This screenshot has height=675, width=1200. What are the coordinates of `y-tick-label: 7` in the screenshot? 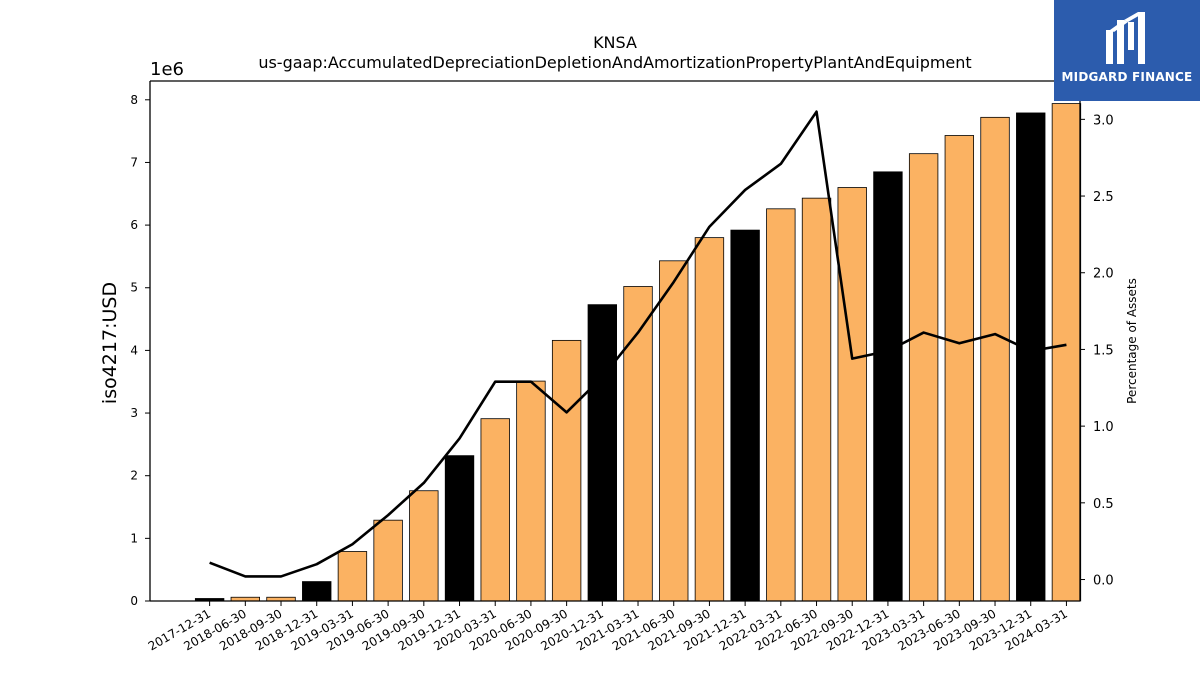 It's located at (134, 162).